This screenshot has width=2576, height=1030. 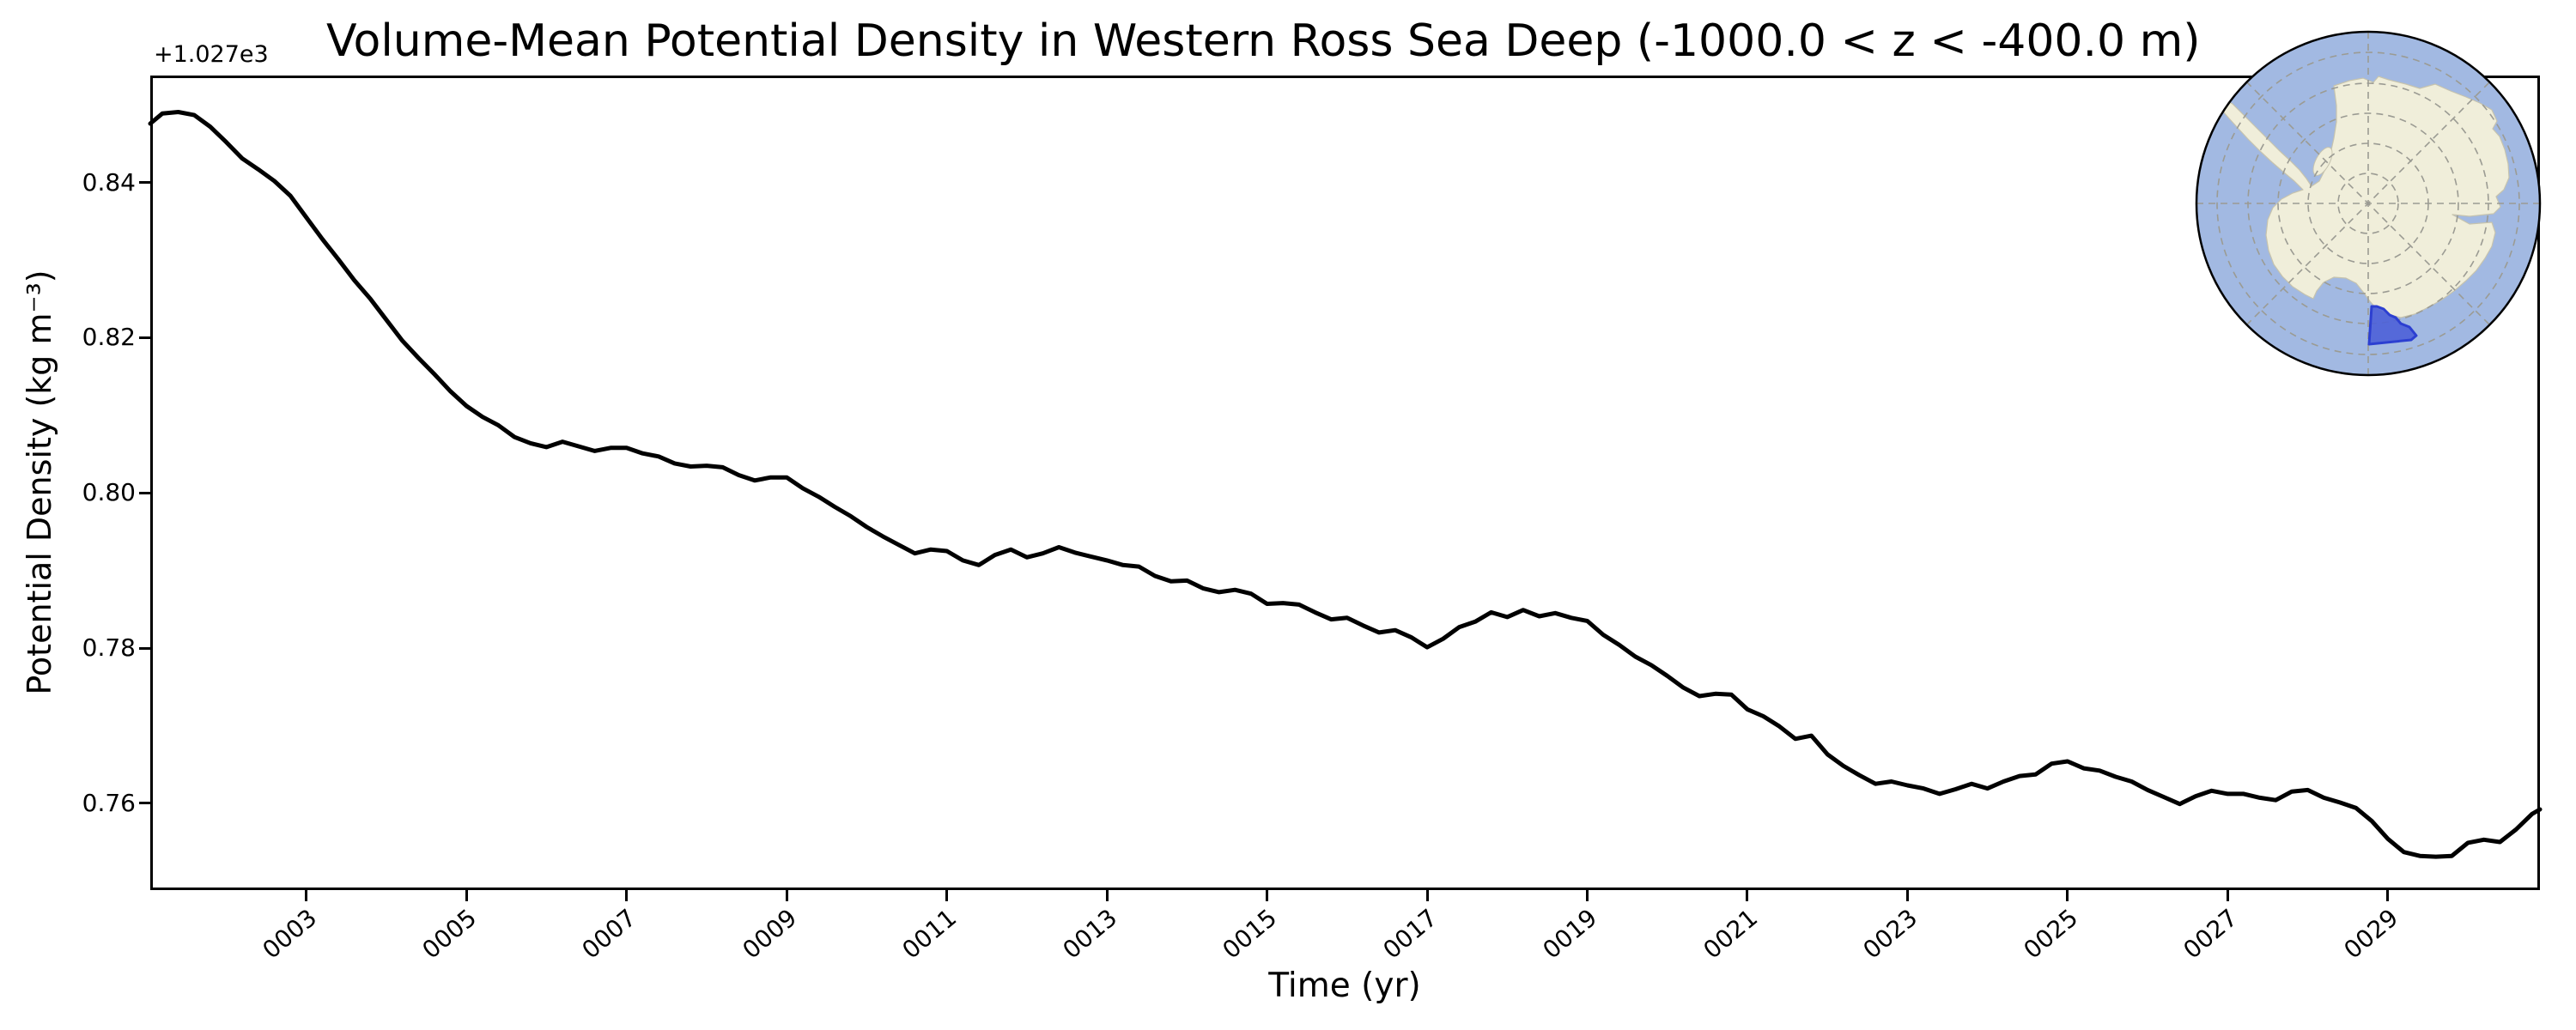 I want to click on graticule, so click(x=2368, y=203).